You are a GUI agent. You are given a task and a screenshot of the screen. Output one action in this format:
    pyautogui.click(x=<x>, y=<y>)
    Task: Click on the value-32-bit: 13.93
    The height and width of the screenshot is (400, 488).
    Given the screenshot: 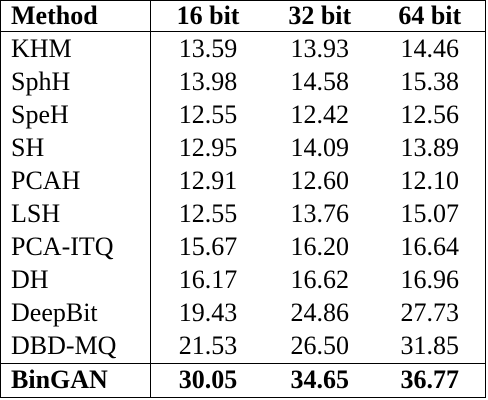 What is the action you would take?
    pyautogui.click(x=320, y=48)
    